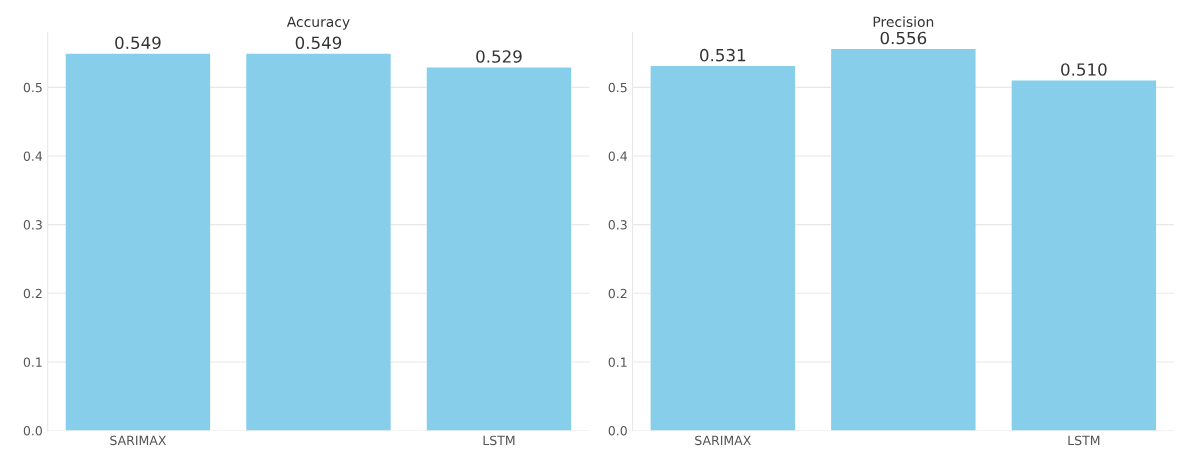 The image size is (1192, 463). Describe the element at coordinates (723, 55) in the screenshot. I see `data-label: 0.531` at that location.